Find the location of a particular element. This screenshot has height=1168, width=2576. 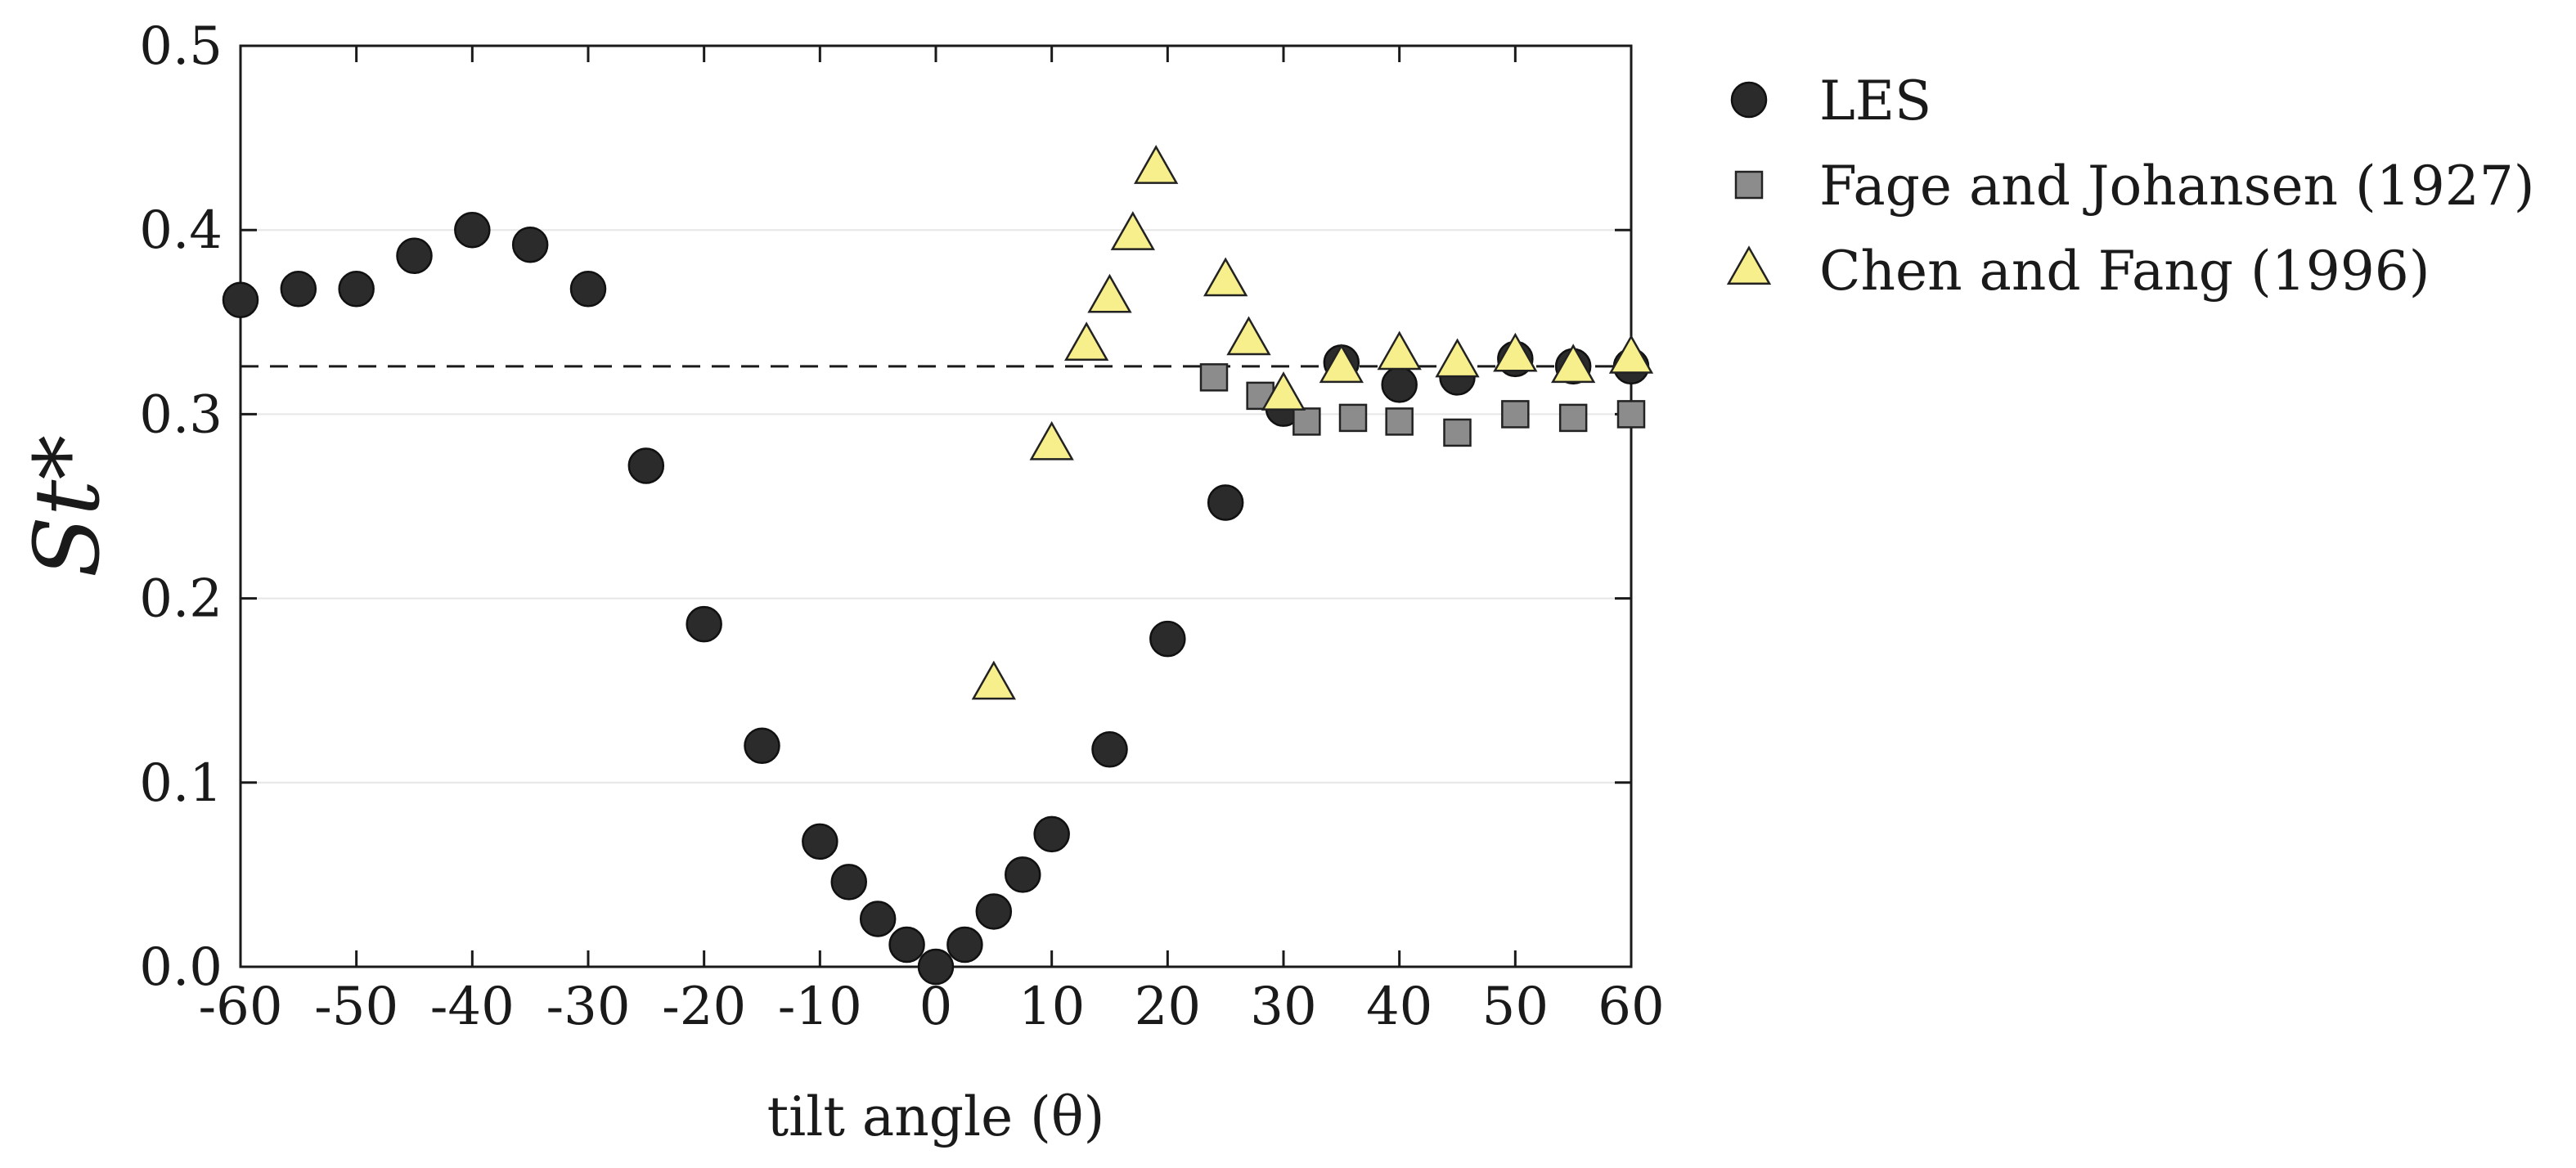

series-square is located at coordinates (1423, 405).